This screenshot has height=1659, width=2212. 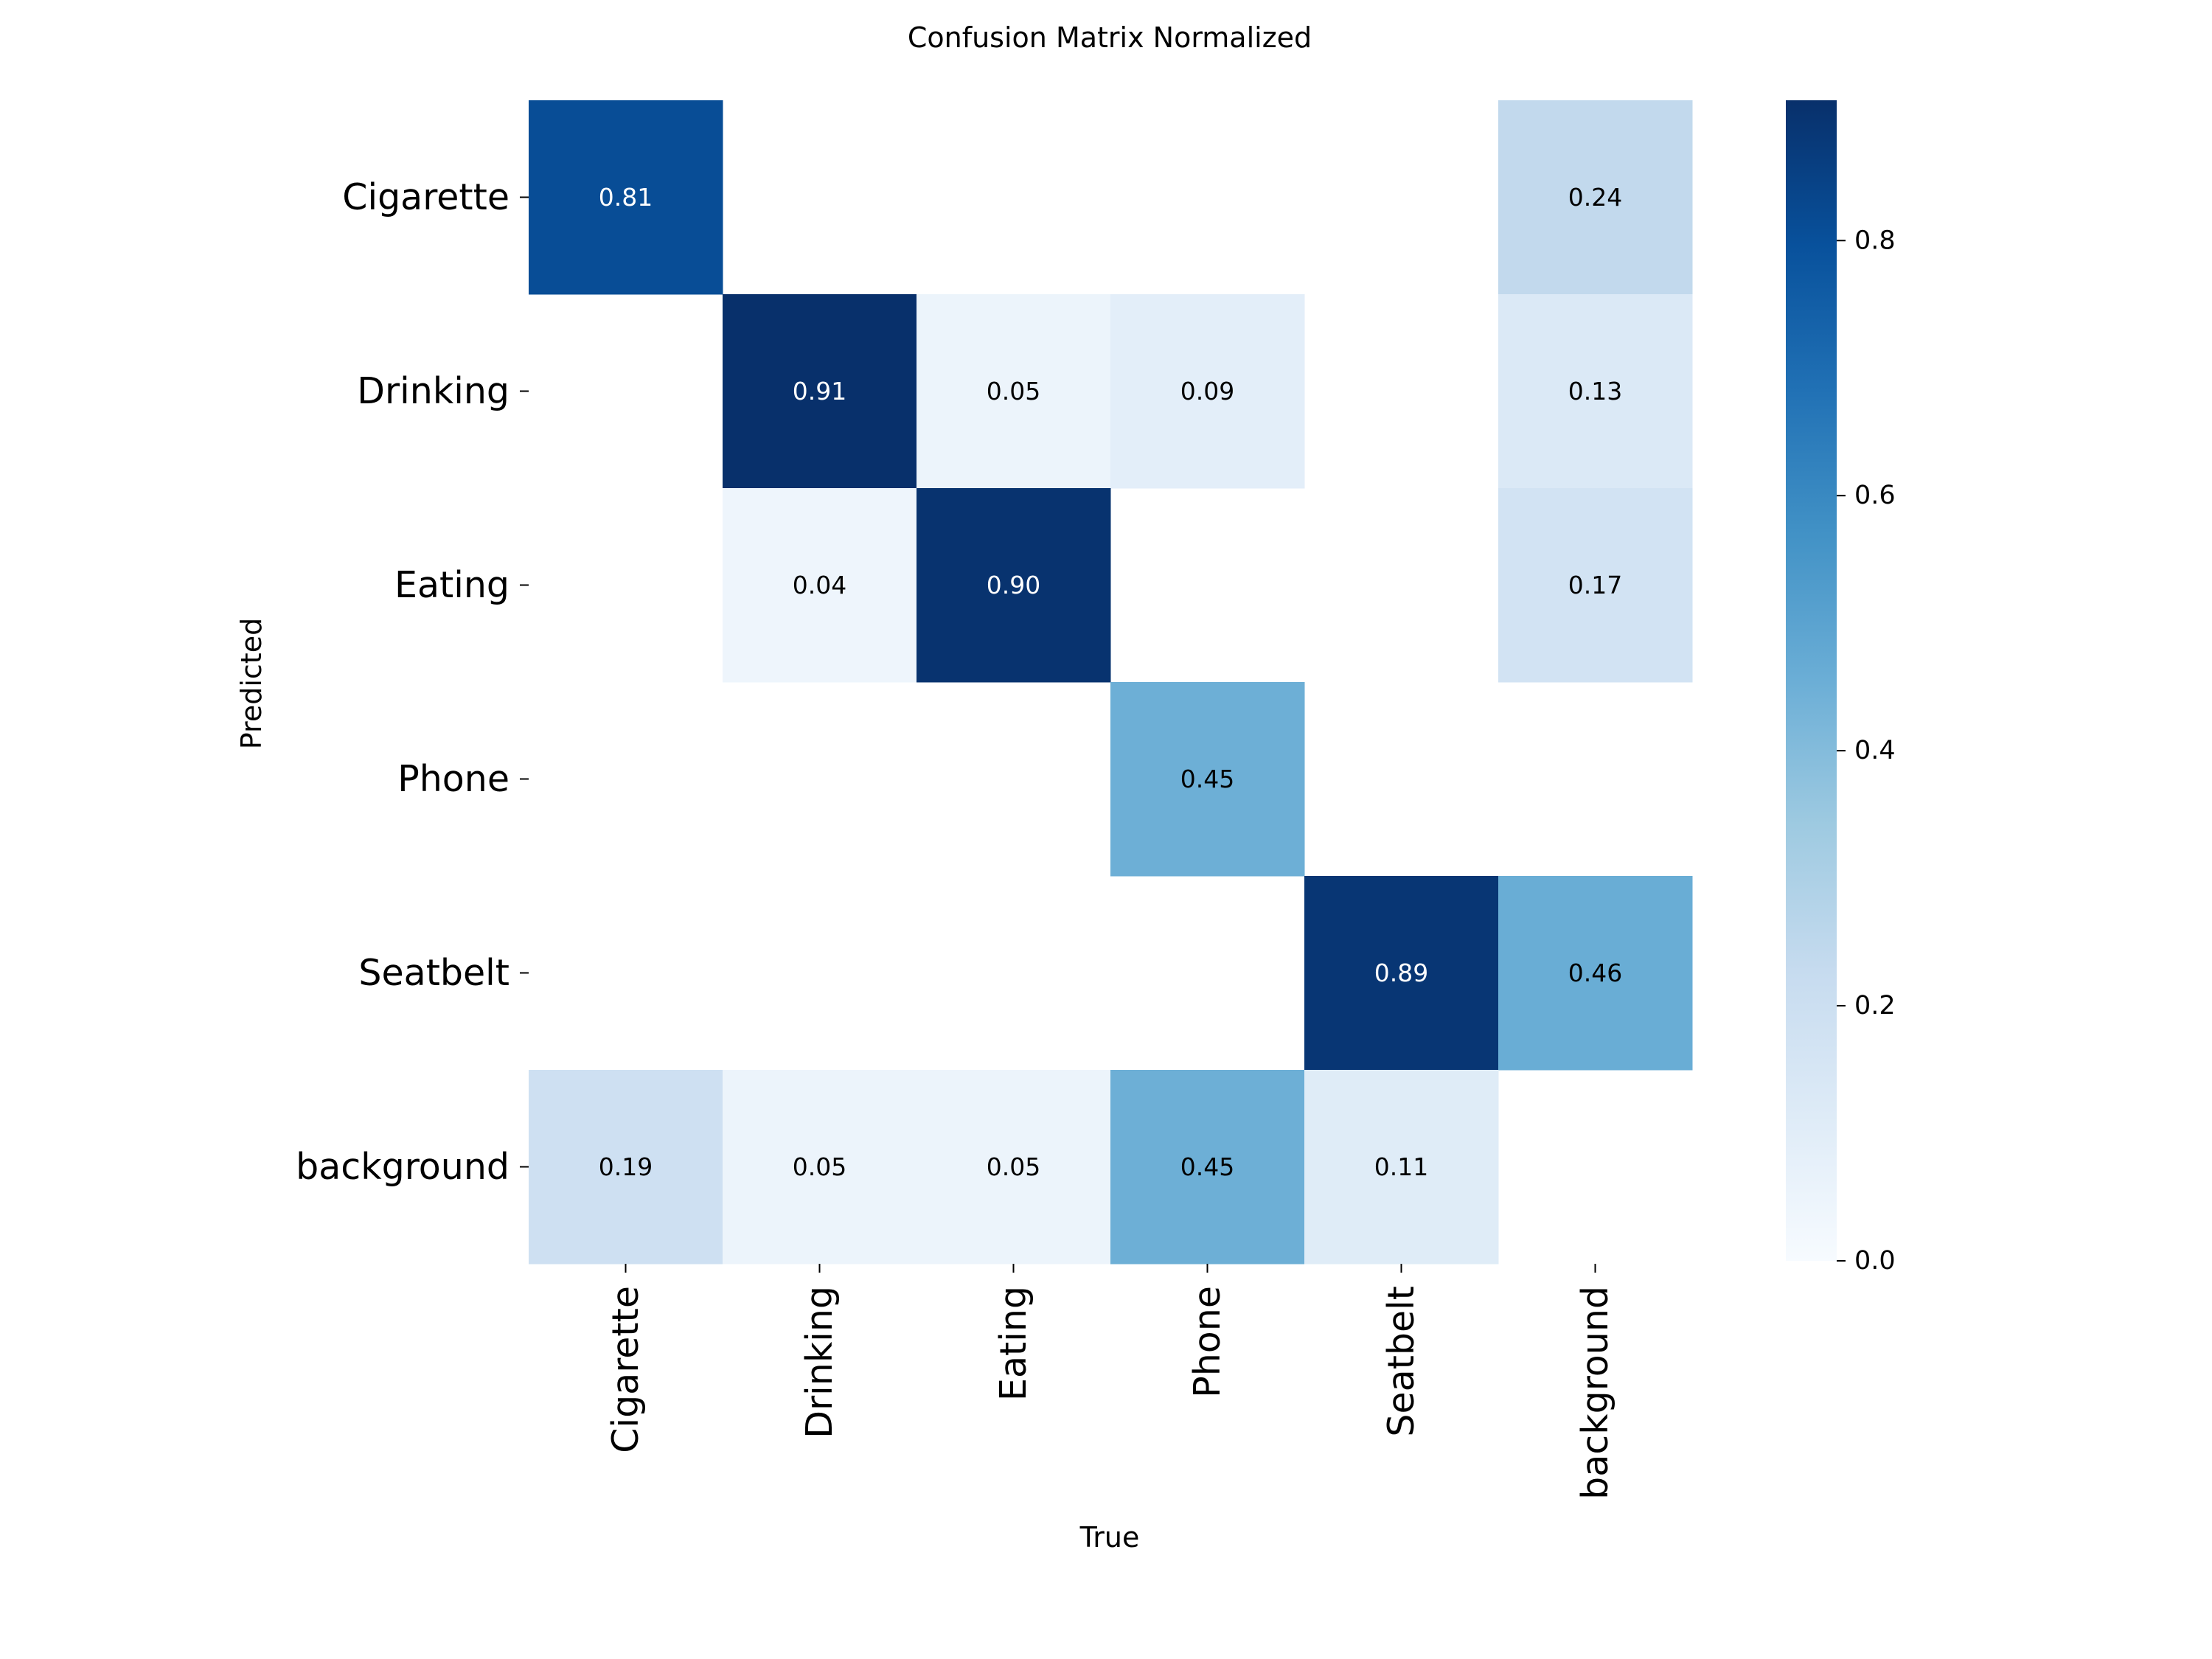 I want to click on colorbar-gradient, so click(x=1811, y=680).